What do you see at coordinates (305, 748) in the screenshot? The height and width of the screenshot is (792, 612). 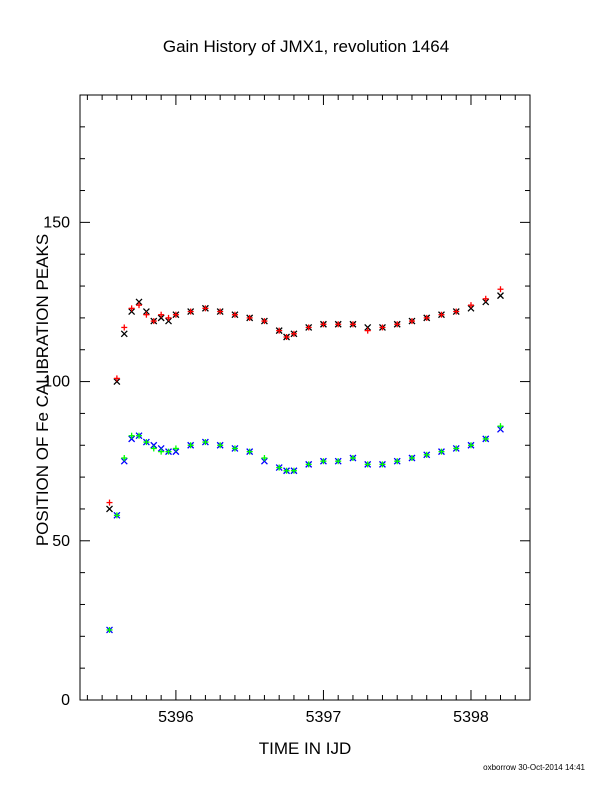 I see `x-axis-label: TIME IN IJD` at bounding box center [305, 748].